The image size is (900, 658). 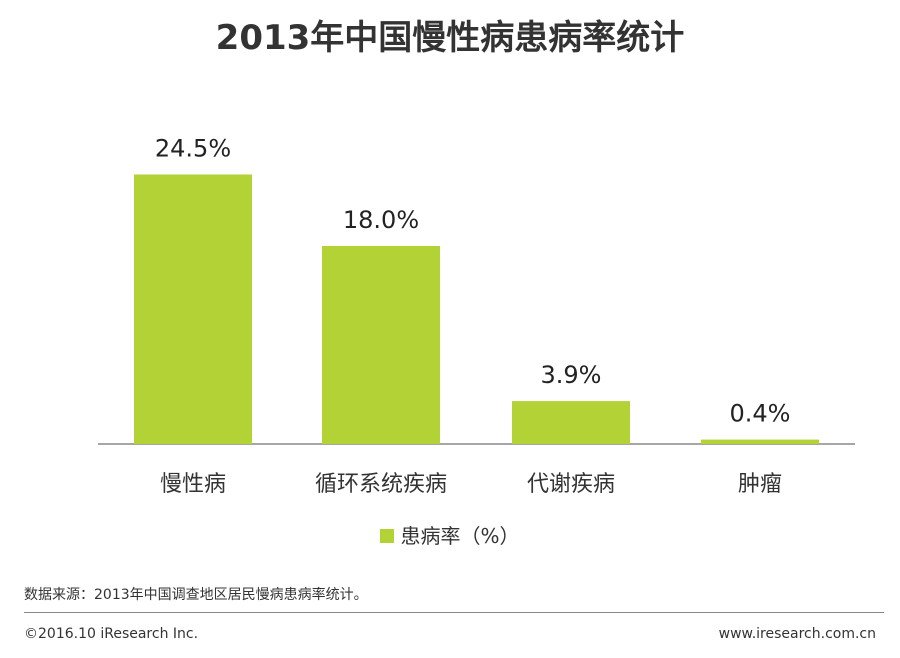 I want to click on data-label: 0.4%, so click(x=760, y=414).